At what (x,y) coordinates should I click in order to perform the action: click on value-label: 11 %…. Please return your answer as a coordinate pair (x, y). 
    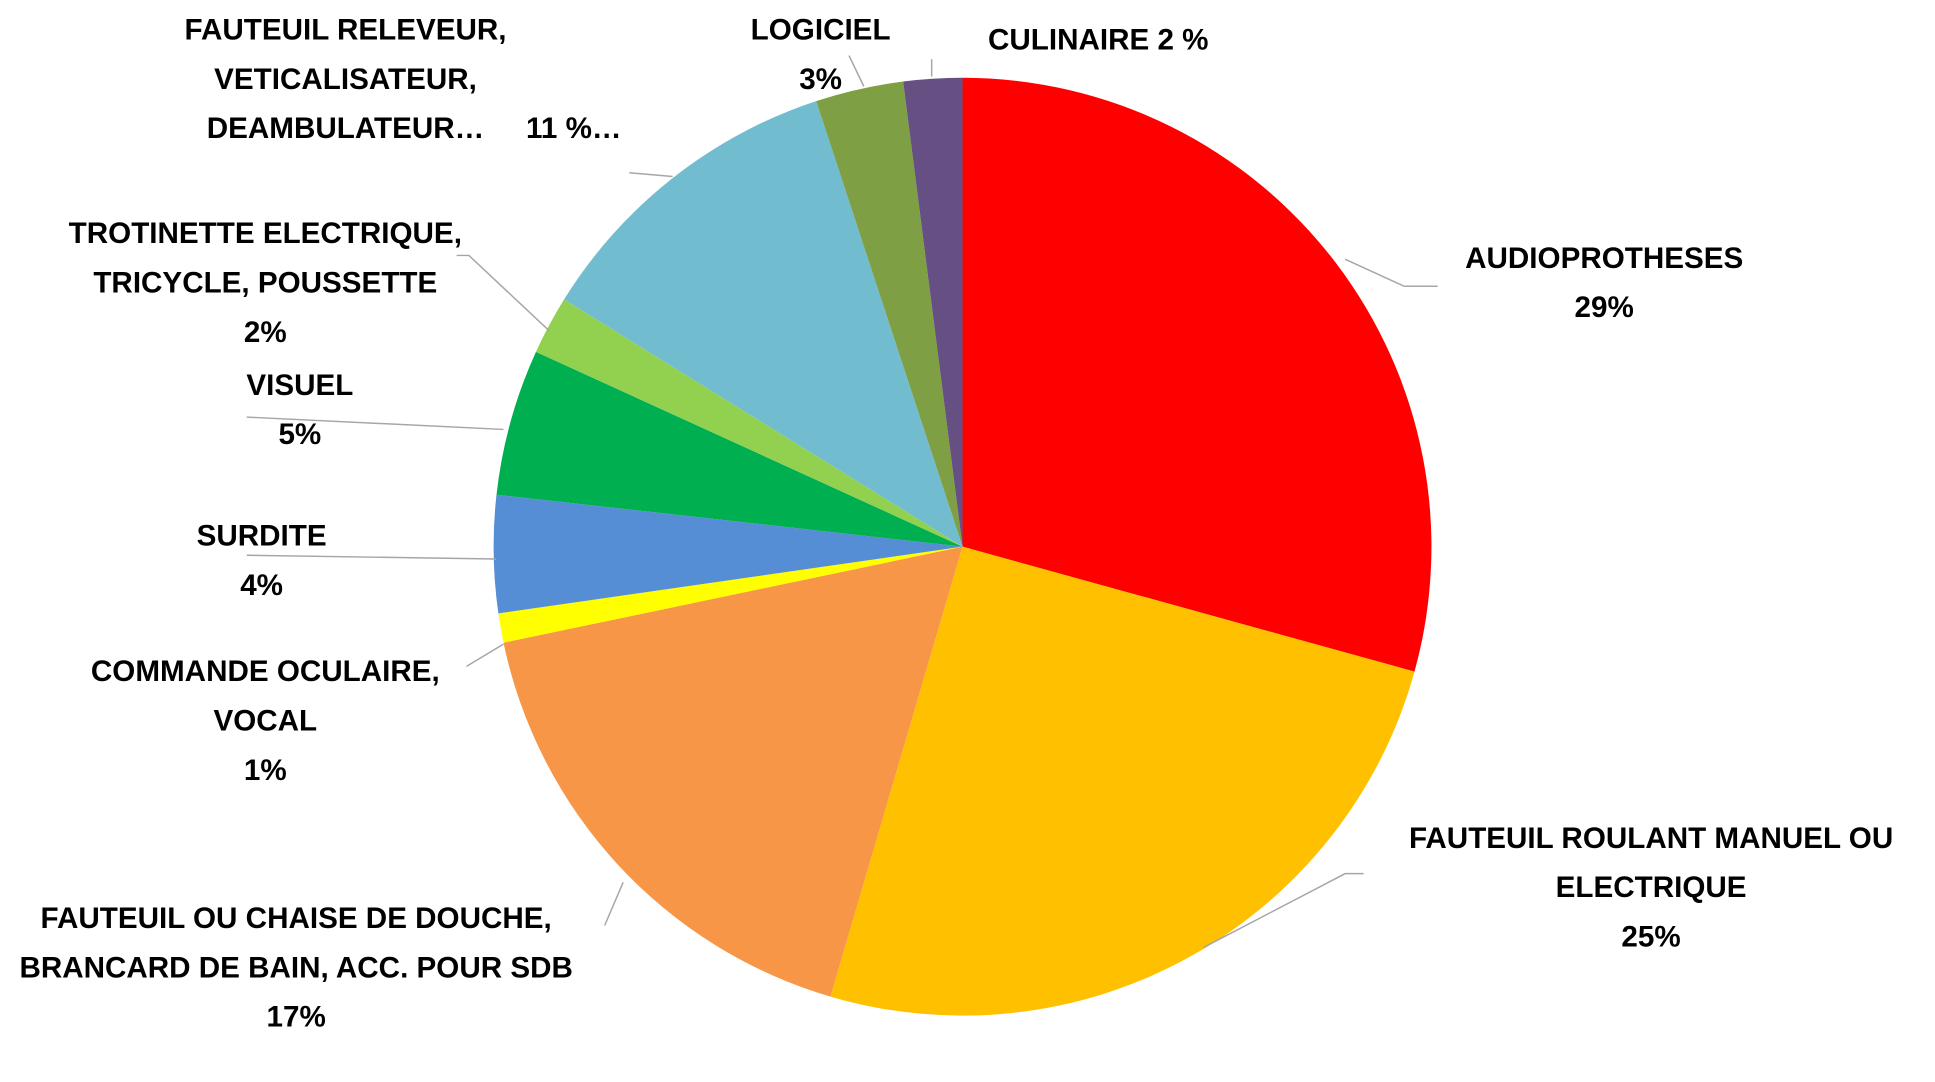
    Looking at the image, I should click on (574, 129).